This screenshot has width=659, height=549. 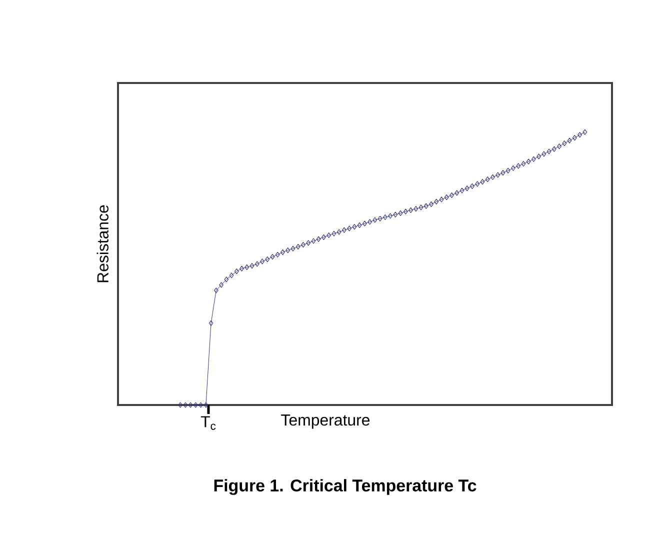 What do you see at coordinates (102, 243) in the screenshot?
I see `y-axis-title: Resistance` at bounding box center [102, 243].